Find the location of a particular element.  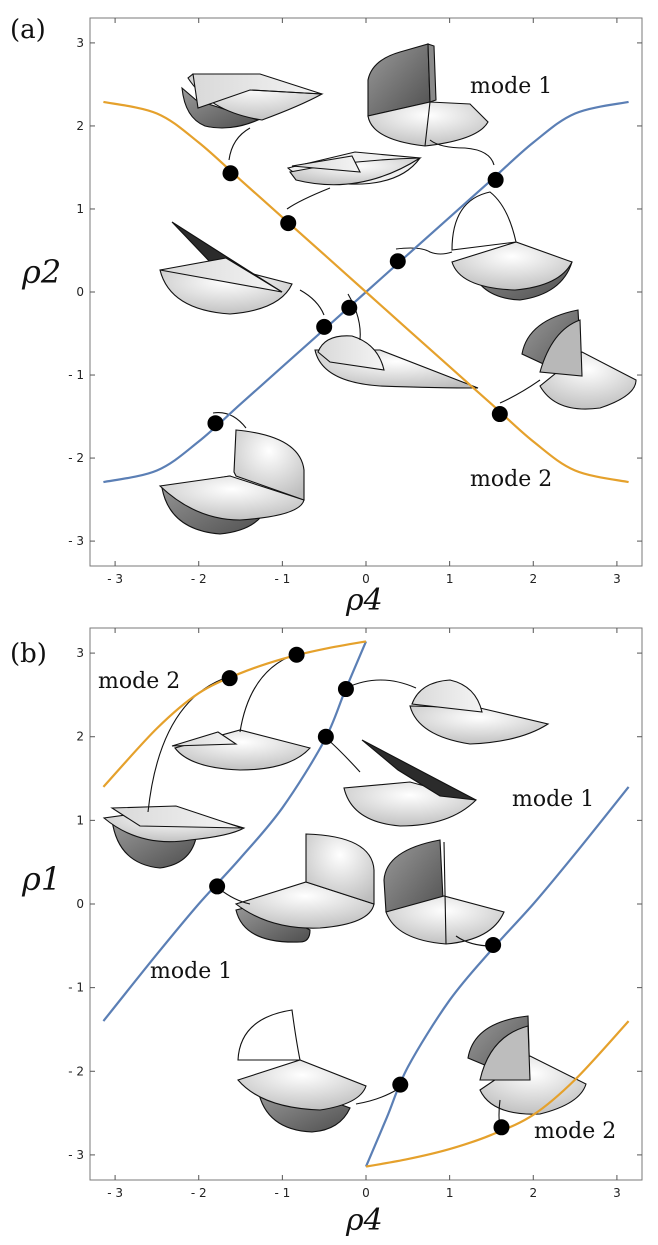

origami-fig-a1 is located at coordinates (252, 101).